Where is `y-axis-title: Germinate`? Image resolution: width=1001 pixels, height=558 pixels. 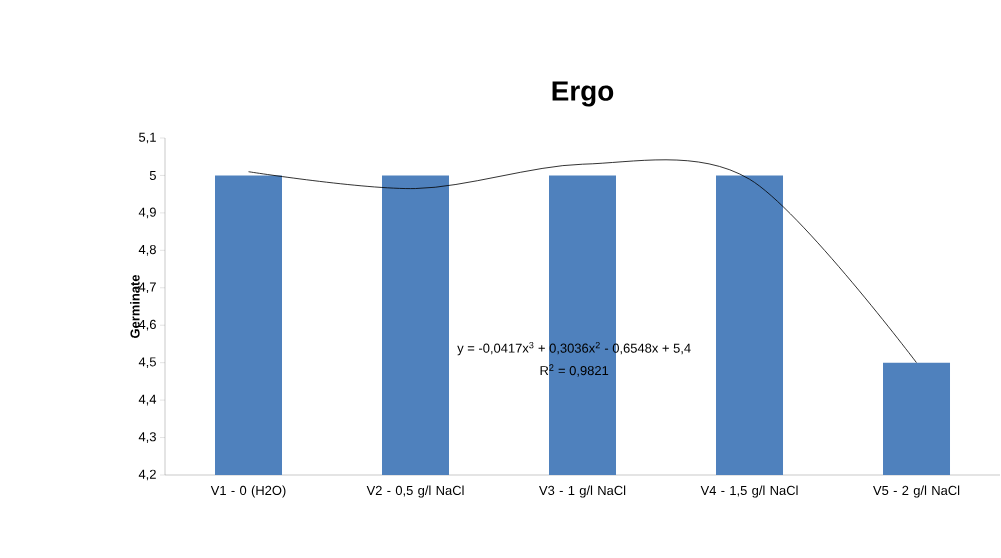
y-axis-title: Germinate is located at coordinates (135, 306).